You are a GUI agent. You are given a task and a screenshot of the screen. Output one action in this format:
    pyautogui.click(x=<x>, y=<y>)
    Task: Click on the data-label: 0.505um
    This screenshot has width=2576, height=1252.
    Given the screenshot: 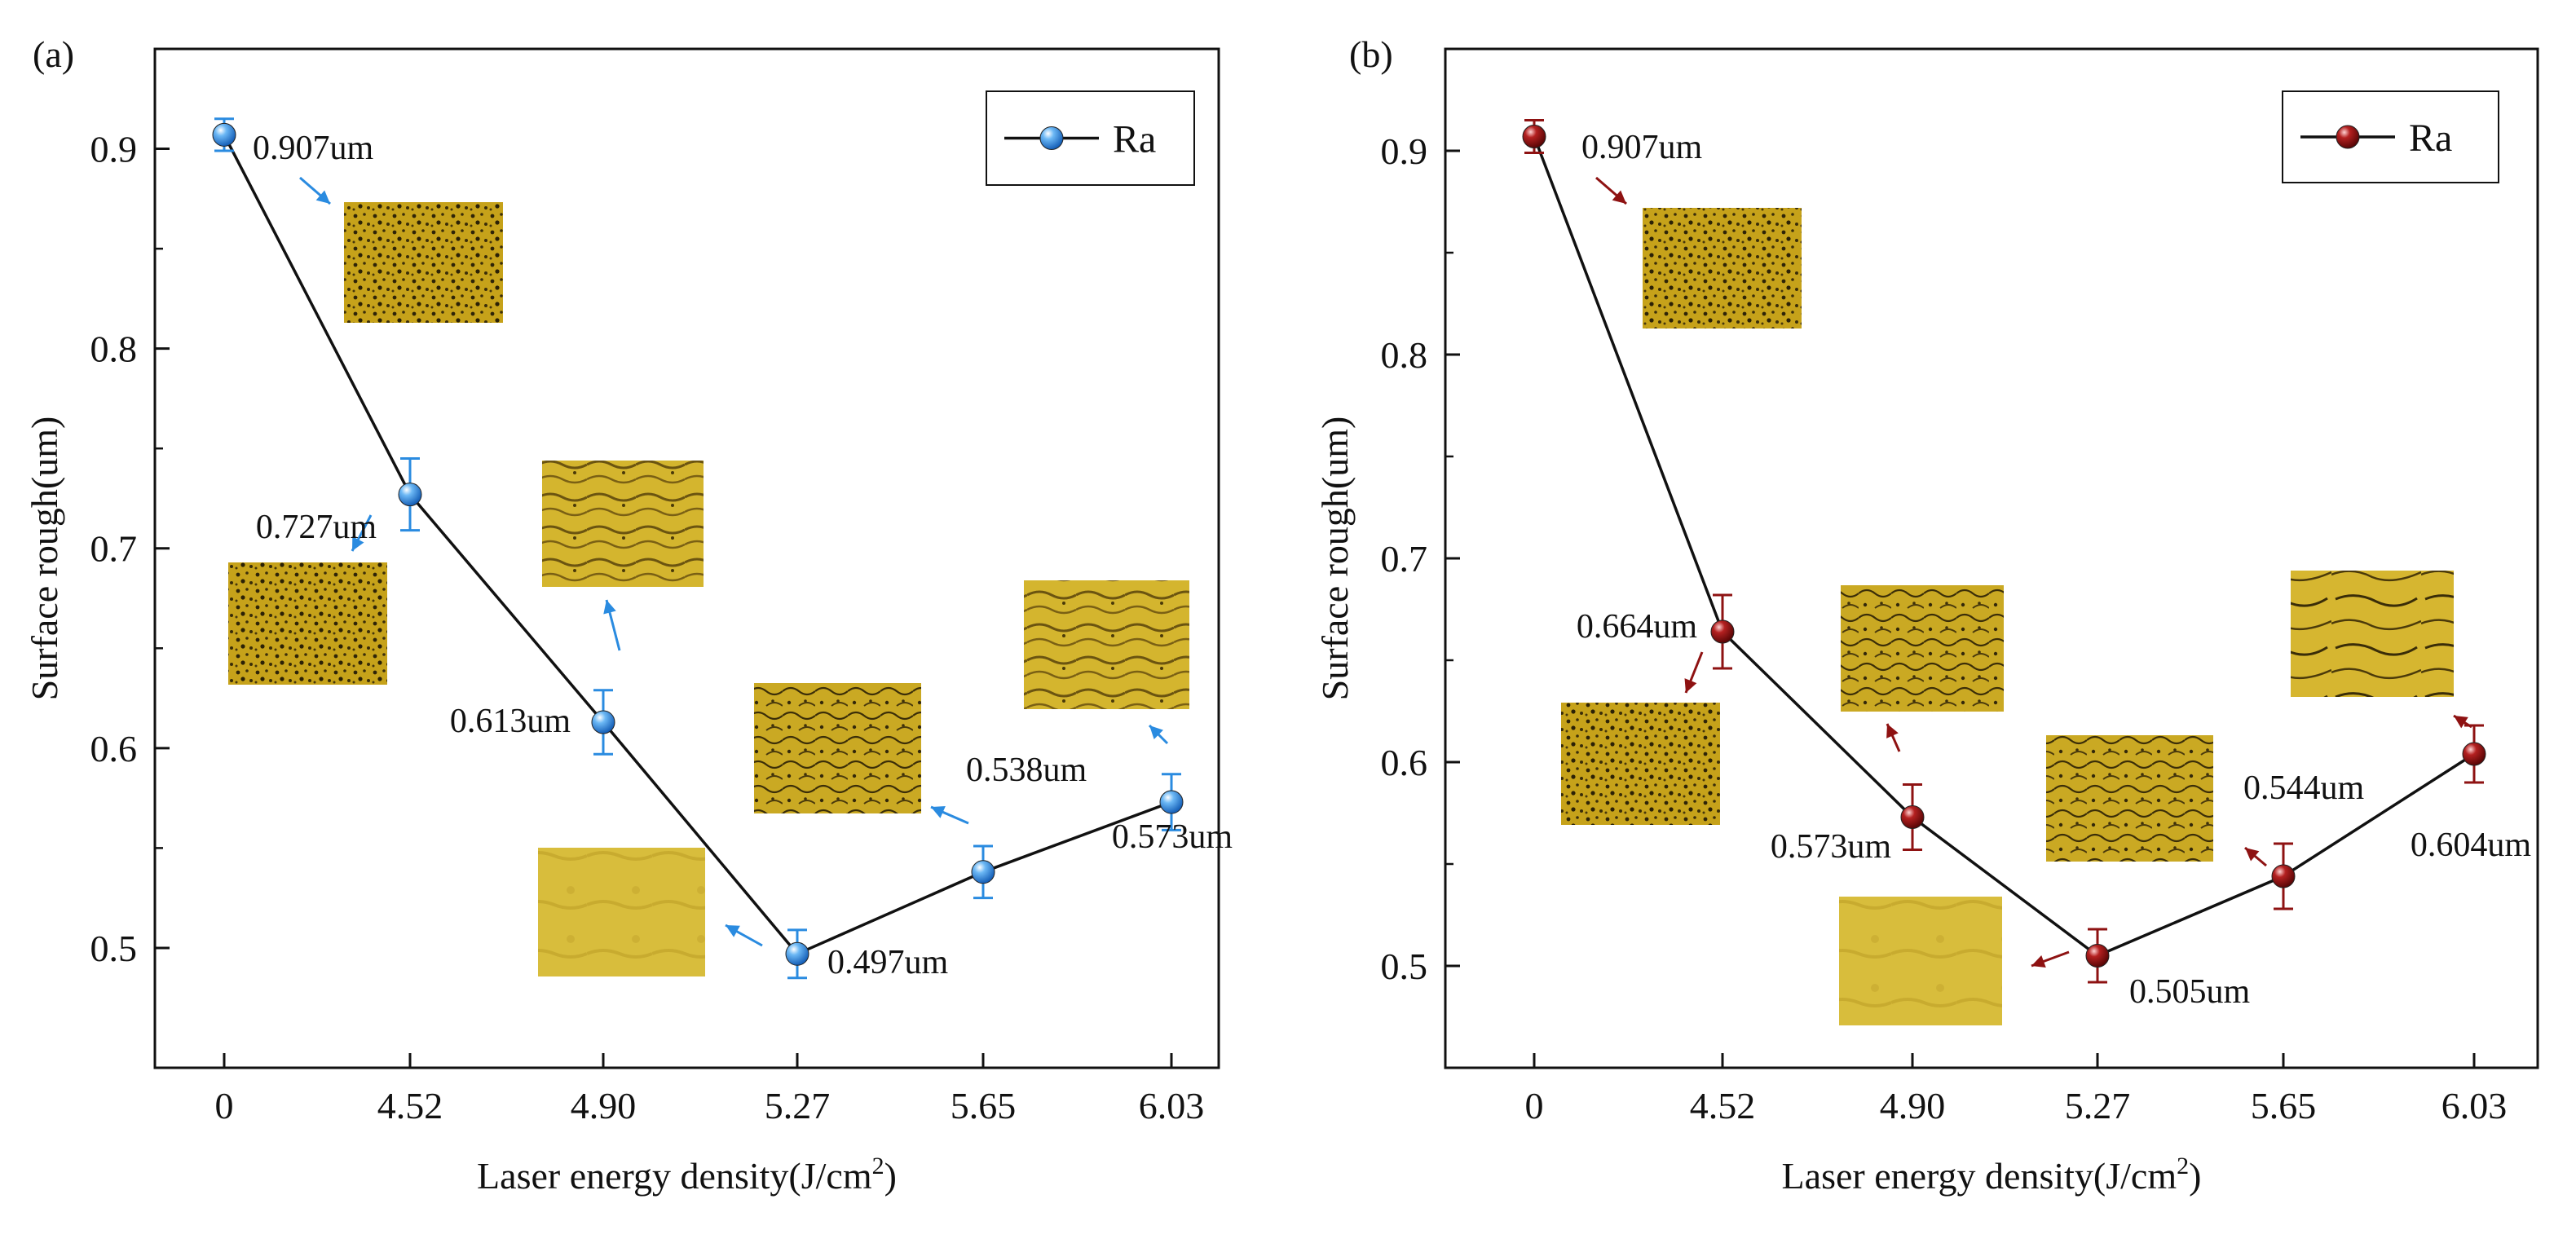 What is the action you would take?
    pyautogui.click(x=2190, y=992)
    